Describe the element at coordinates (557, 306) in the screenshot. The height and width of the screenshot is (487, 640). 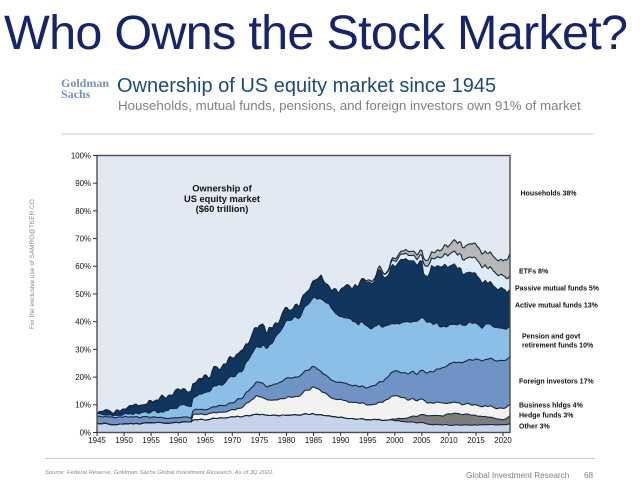
I see `svg-text: Active mutual funds 13%` at that location.